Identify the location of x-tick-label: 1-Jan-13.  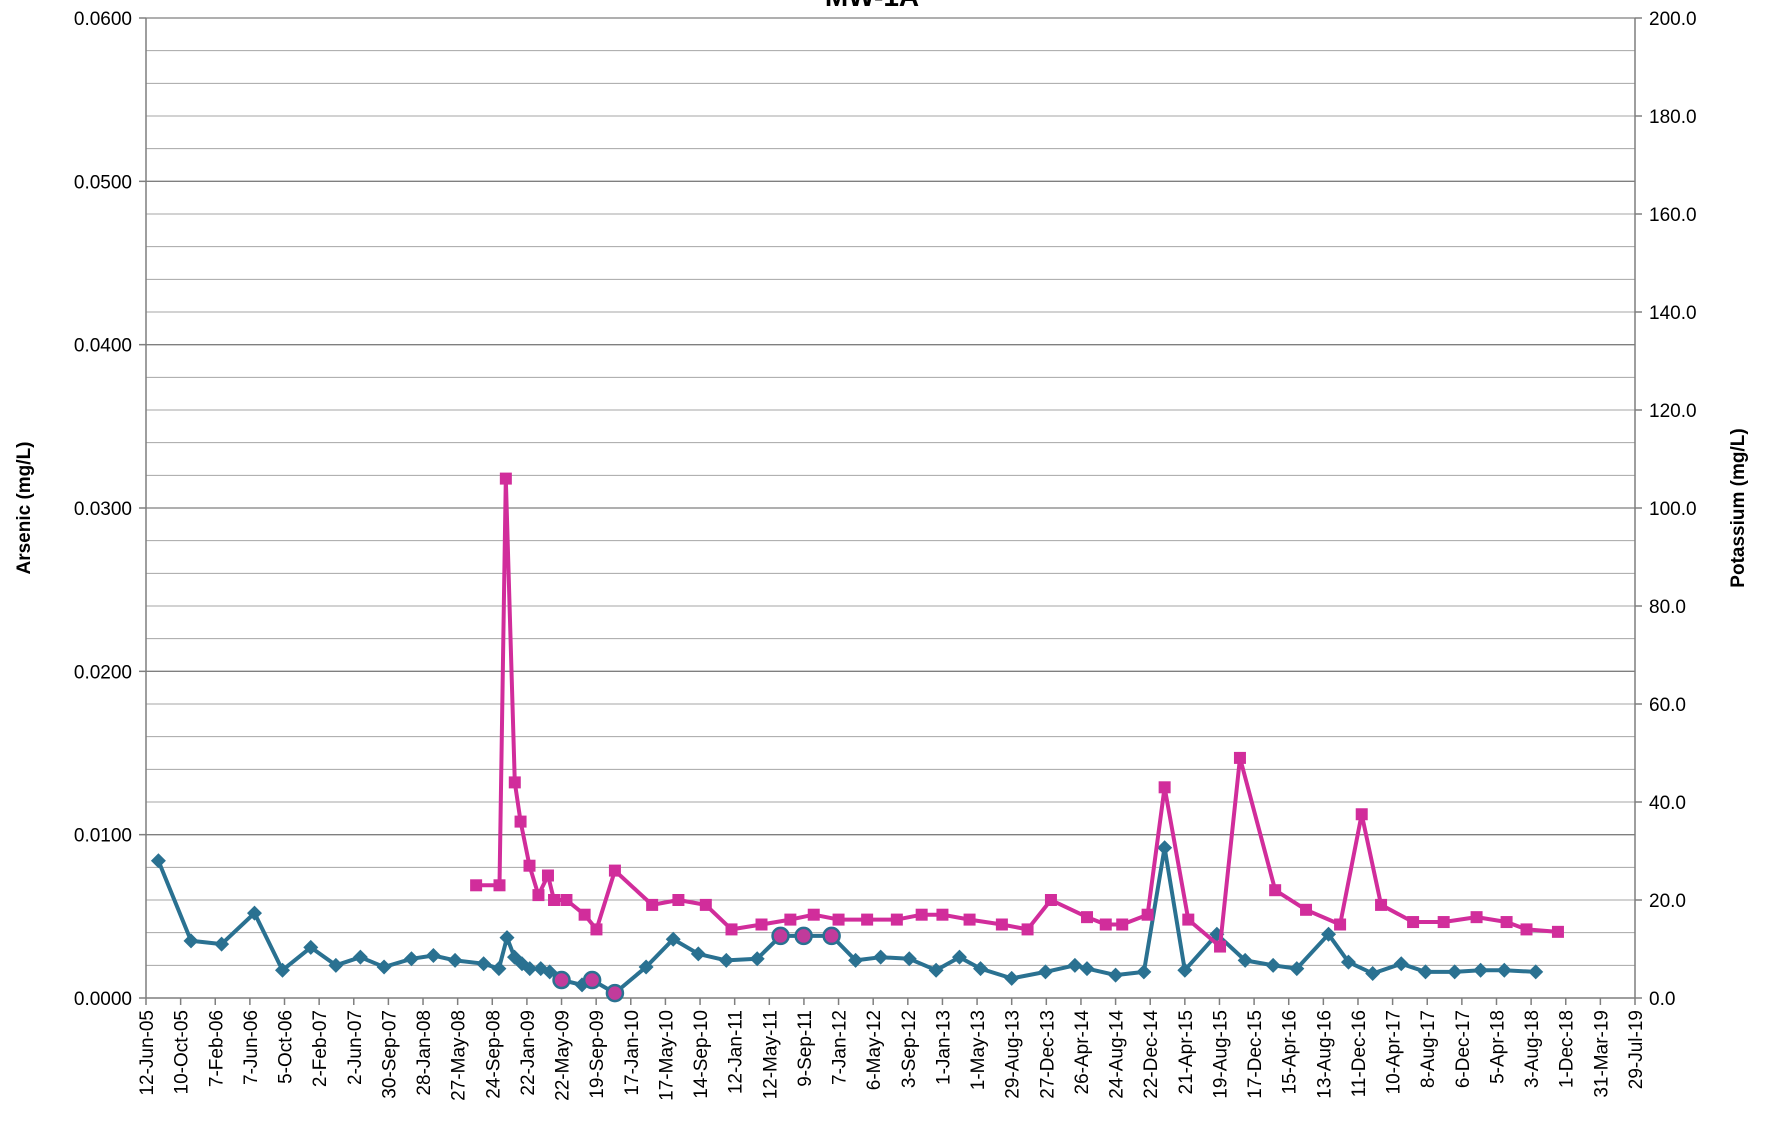
(943, 1047).